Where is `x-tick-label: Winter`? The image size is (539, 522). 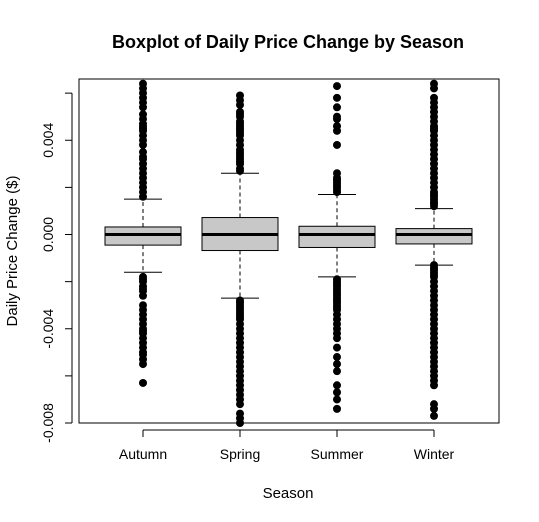
x-tick-label: Winter is located at coordinates (434, 454).